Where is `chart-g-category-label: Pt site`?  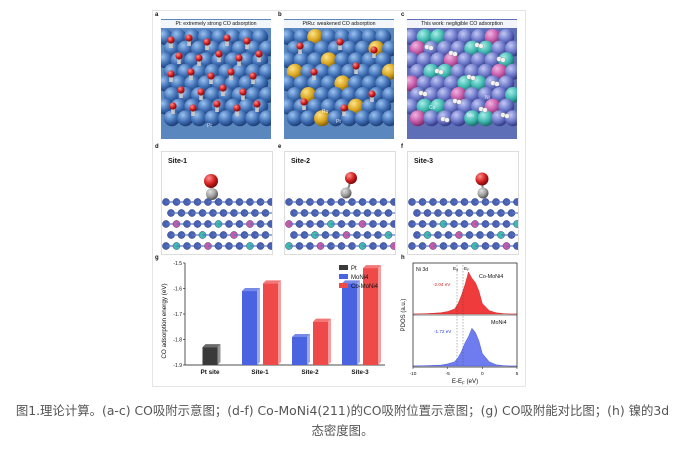 chart-g-category-label: Pt site is located at coordinates (210, 372).